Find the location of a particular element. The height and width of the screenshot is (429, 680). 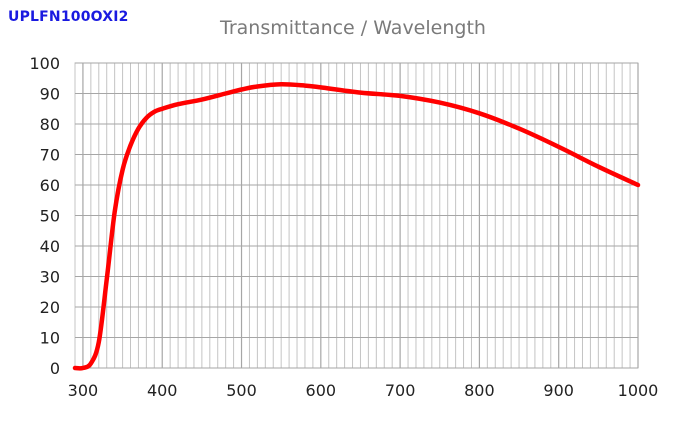

x-tick-label: 400 is located at coordinates (162, 390).